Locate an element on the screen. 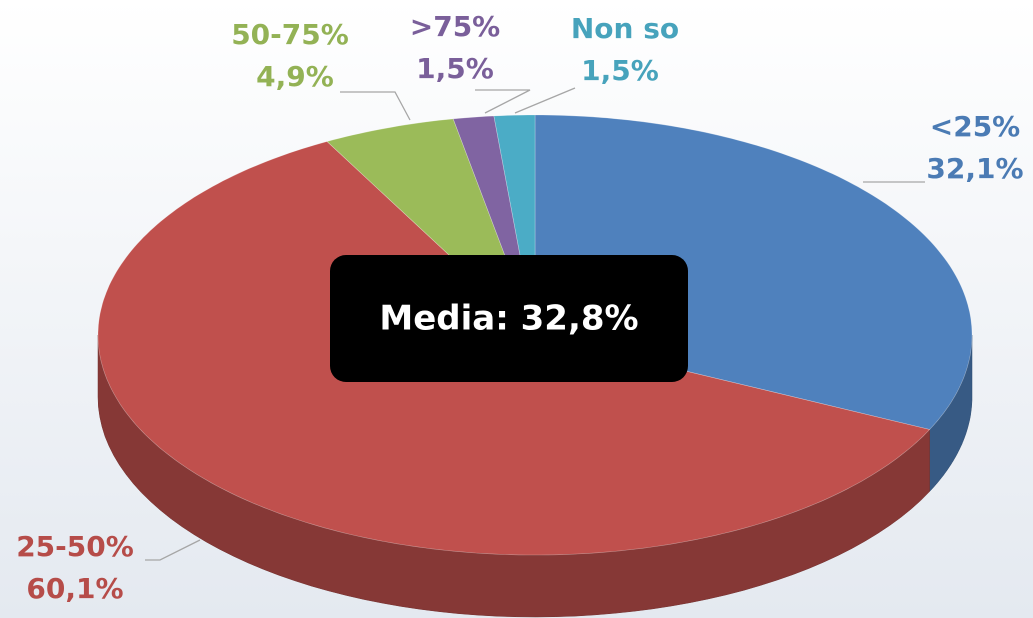 The height and width of the screenshot is (618, 1033). slice-value-label: 4,9% is located at coordinates (295, 76).